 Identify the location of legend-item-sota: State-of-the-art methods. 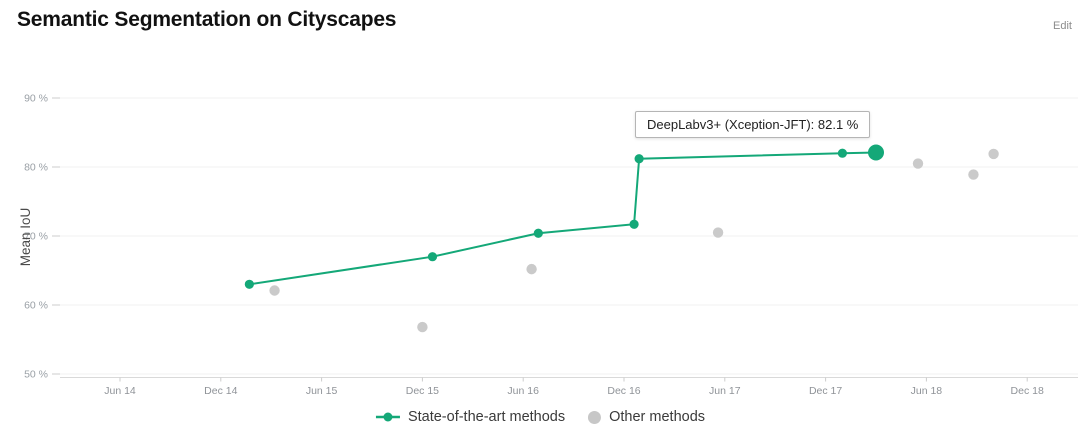
(470, 417).